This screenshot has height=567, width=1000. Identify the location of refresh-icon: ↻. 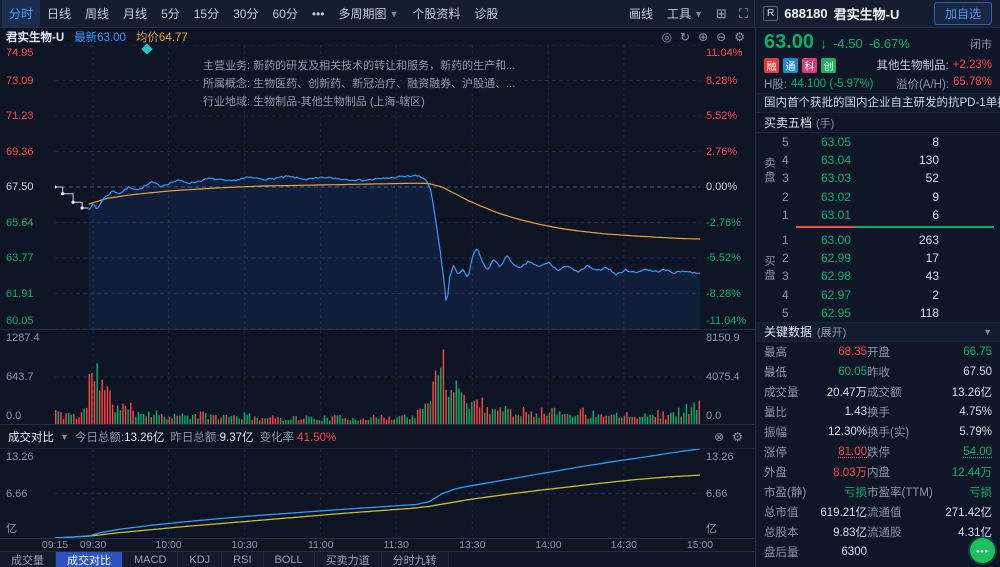
(685, 36).